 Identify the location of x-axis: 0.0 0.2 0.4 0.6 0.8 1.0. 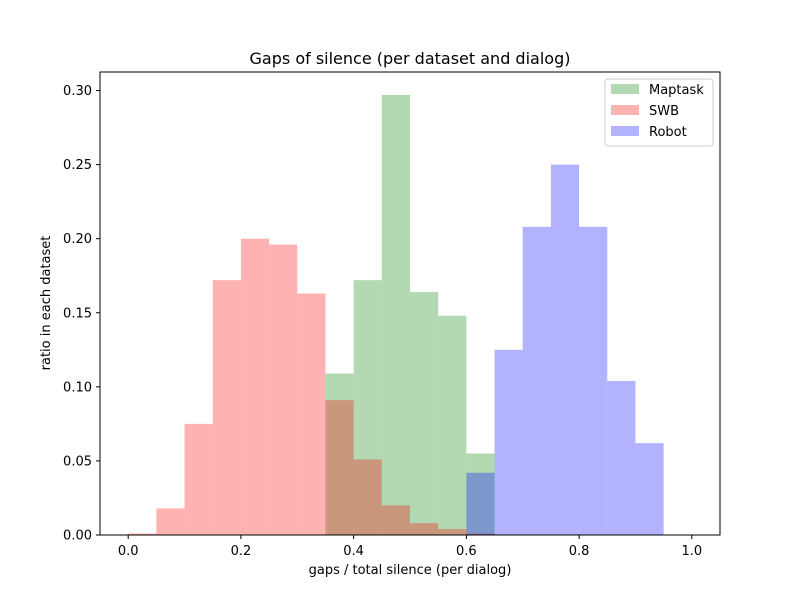
(410, 547).